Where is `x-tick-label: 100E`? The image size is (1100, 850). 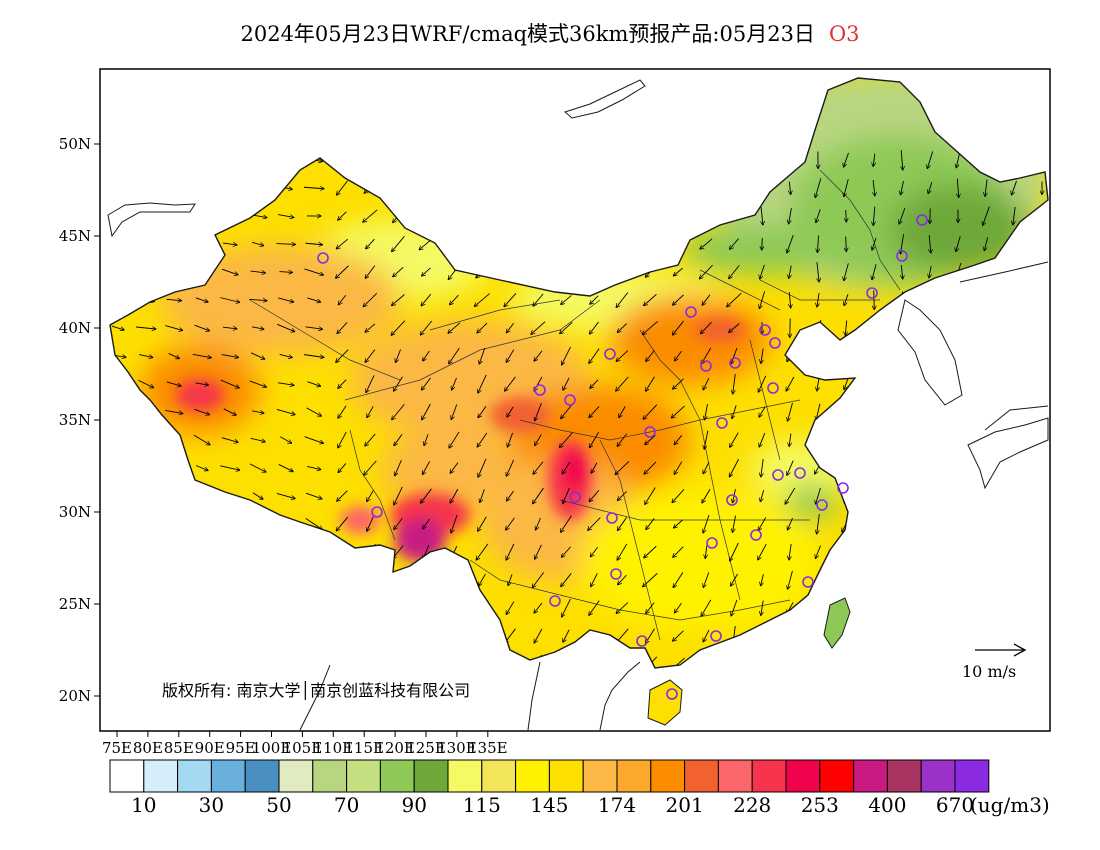 x-tick-label: 100E is located at coordinates (272, 748).